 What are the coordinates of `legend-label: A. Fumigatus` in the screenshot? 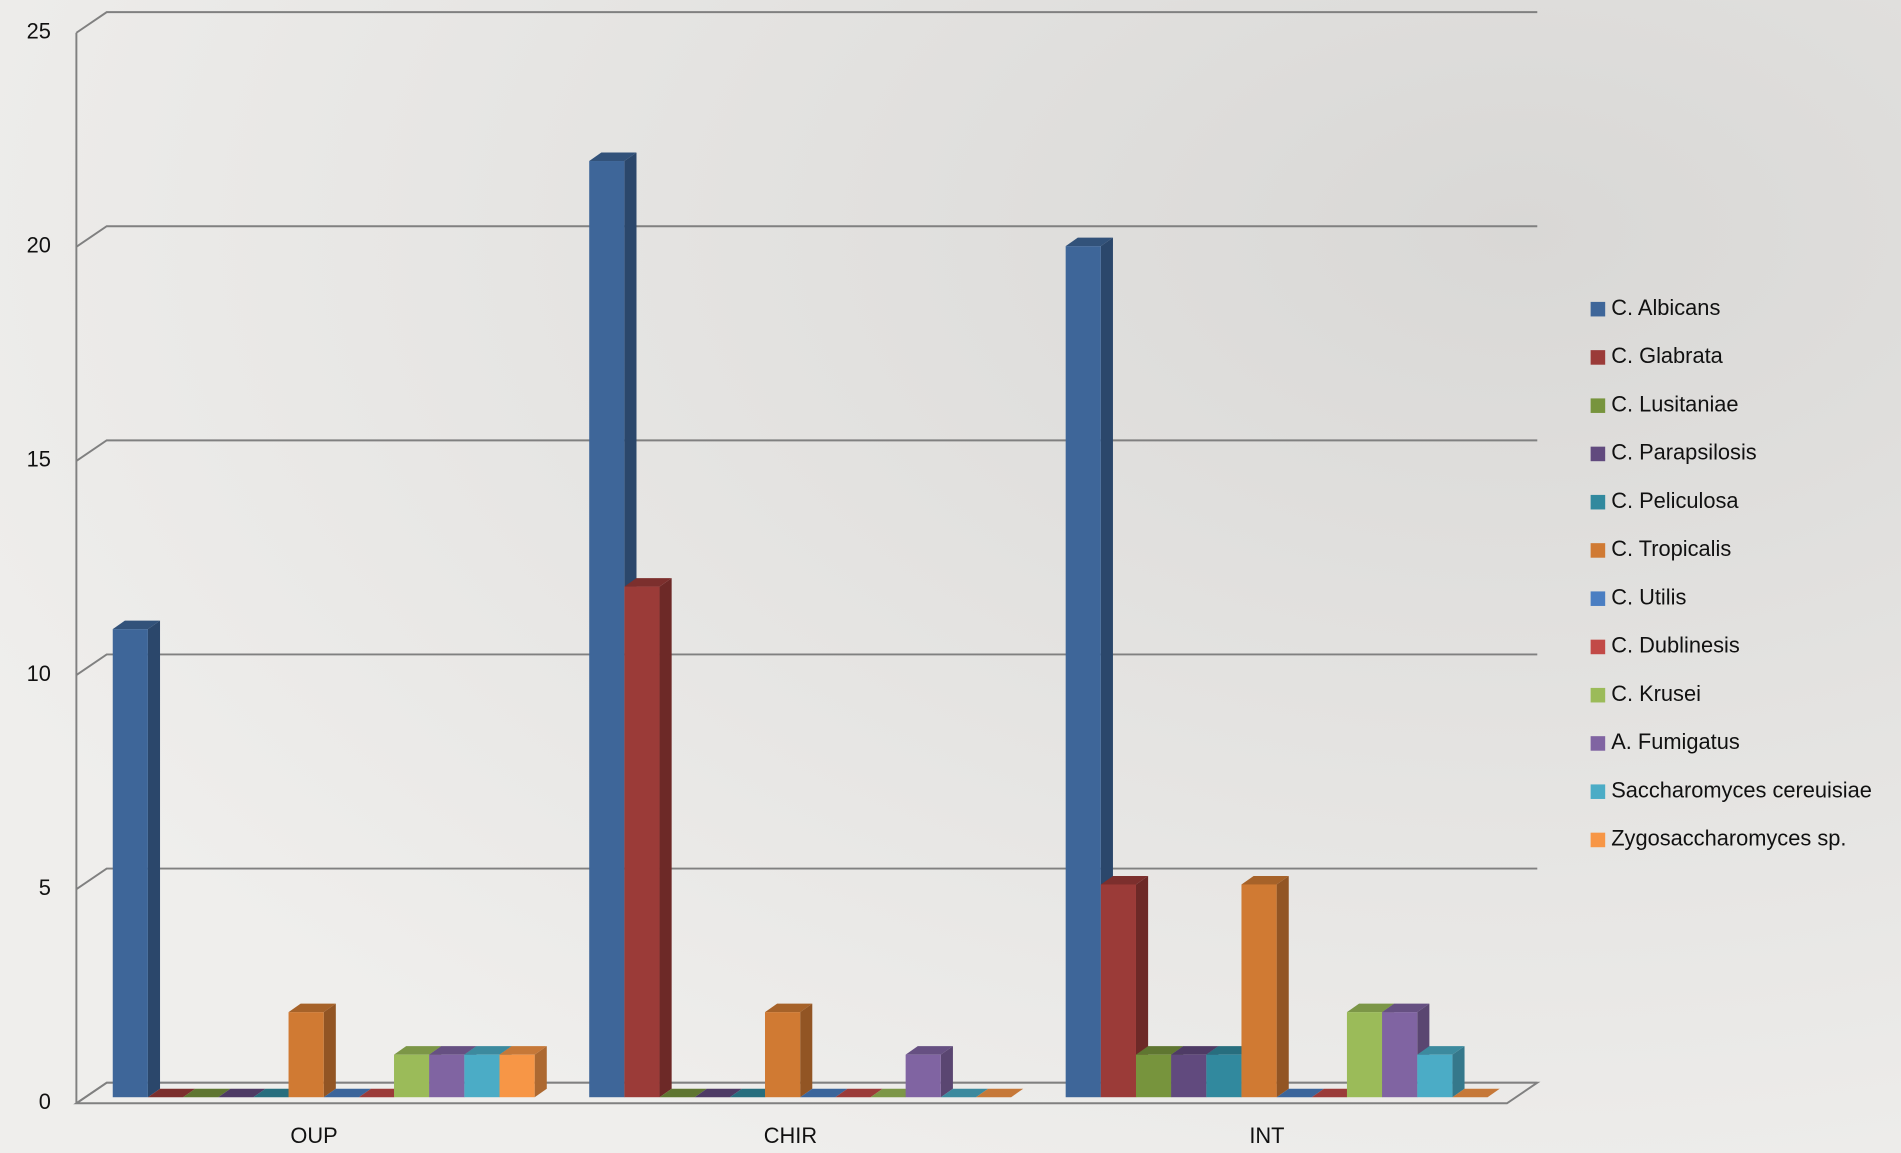 It's located at (1675, 741).